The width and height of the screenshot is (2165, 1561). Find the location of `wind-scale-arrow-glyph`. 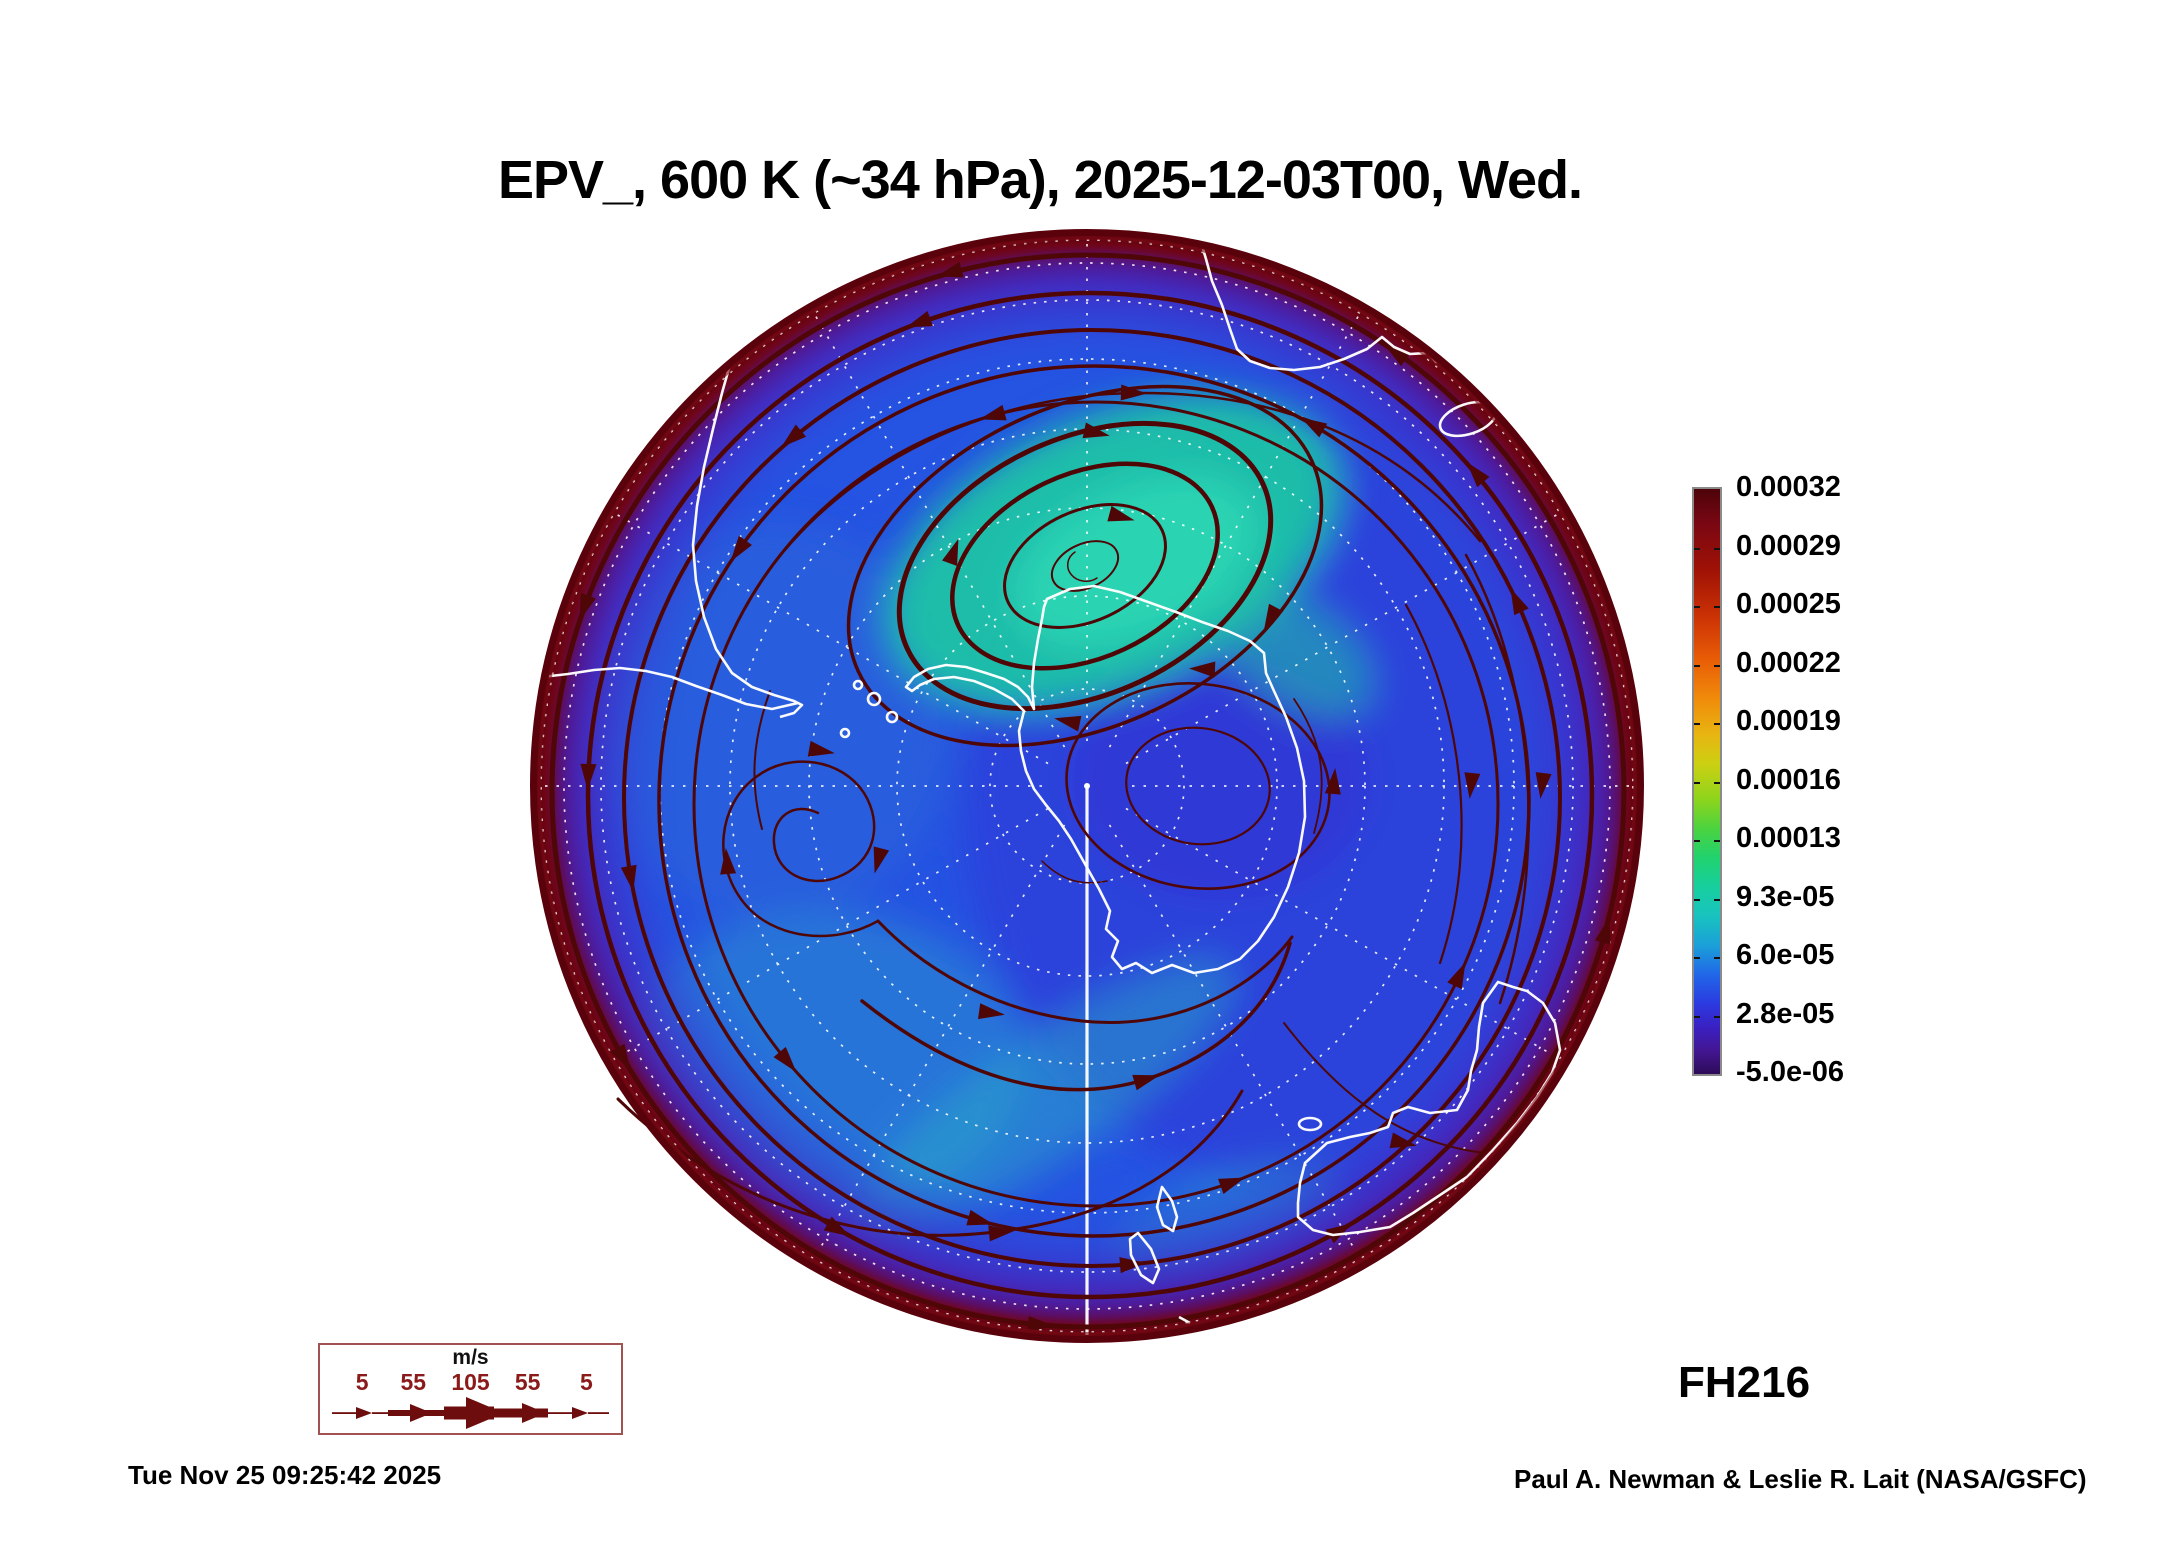

wind-scale-arrow-glyph is located at coordinates (470, 1413).